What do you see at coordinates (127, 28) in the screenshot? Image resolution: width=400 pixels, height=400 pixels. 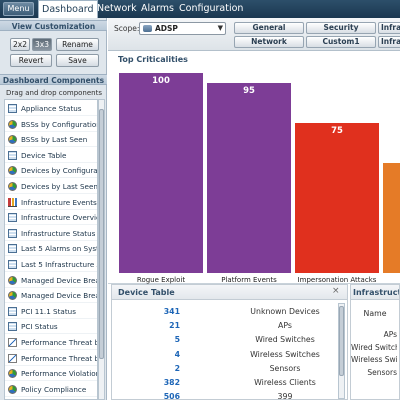 I see `scope-label: Scope:` at bounding box center [127, 28].